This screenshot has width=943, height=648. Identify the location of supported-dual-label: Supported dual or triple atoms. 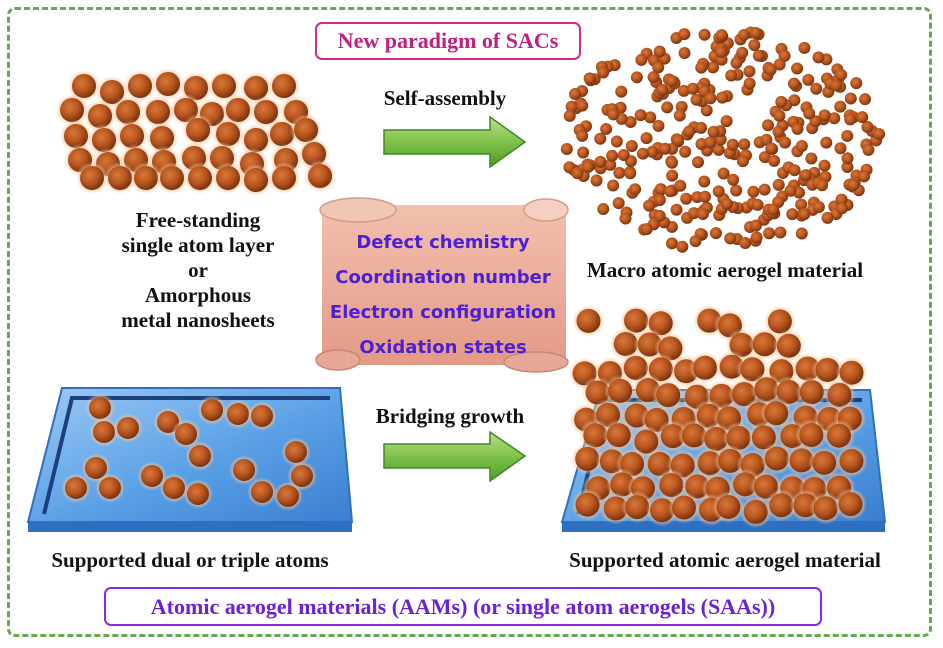
(190, 560).